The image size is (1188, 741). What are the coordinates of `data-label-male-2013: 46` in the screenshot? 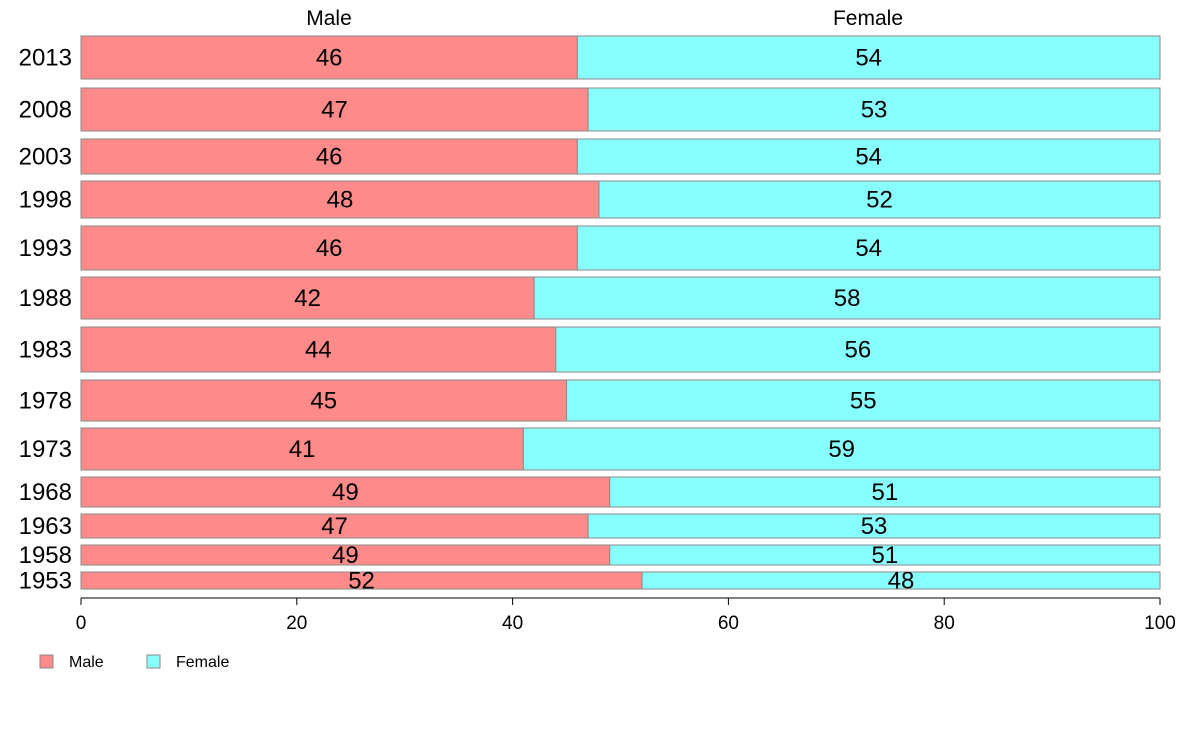 It's located at (329, 58).